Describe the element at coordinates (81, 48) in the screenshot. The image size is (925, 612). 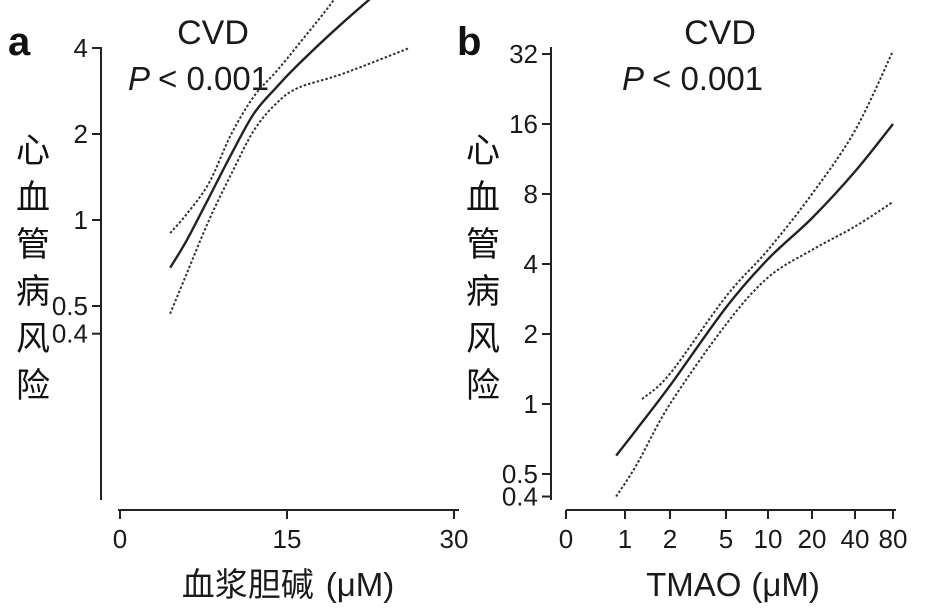
I see `panel-a-y-tick-label: 4` at that location.